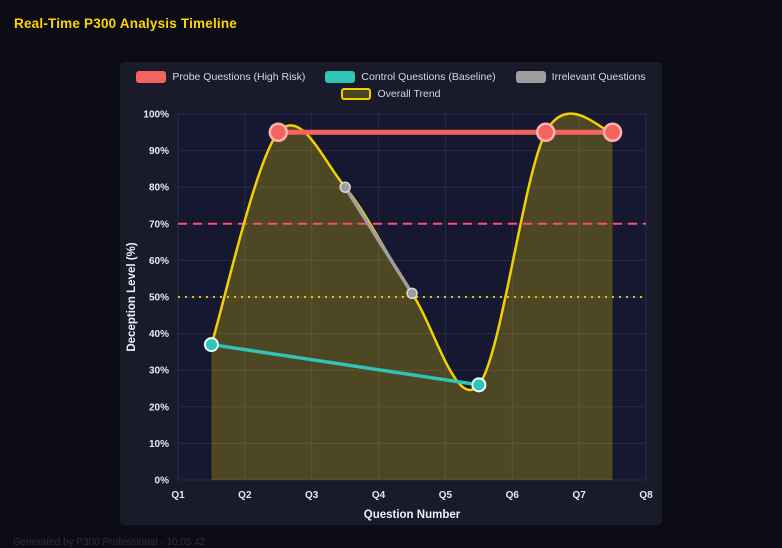  I want to click on legend-item-irrelevant: Irrelevant Questions, so click(580, 77).